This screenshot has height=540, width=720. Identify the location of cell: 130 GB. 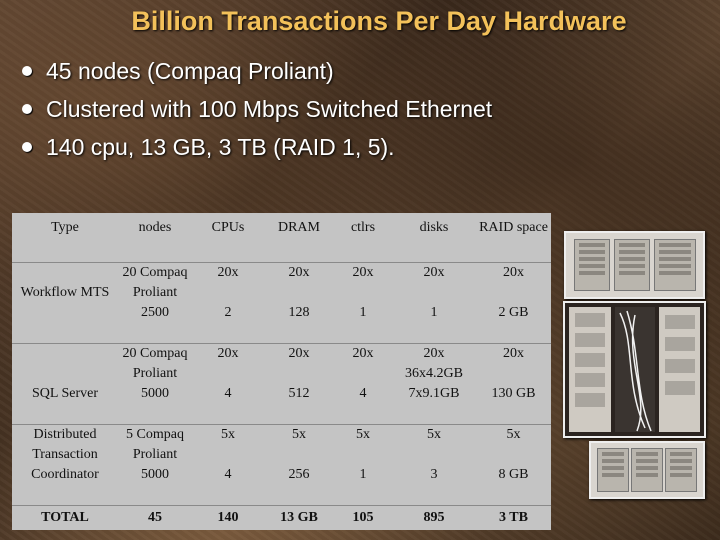
(513, 393).